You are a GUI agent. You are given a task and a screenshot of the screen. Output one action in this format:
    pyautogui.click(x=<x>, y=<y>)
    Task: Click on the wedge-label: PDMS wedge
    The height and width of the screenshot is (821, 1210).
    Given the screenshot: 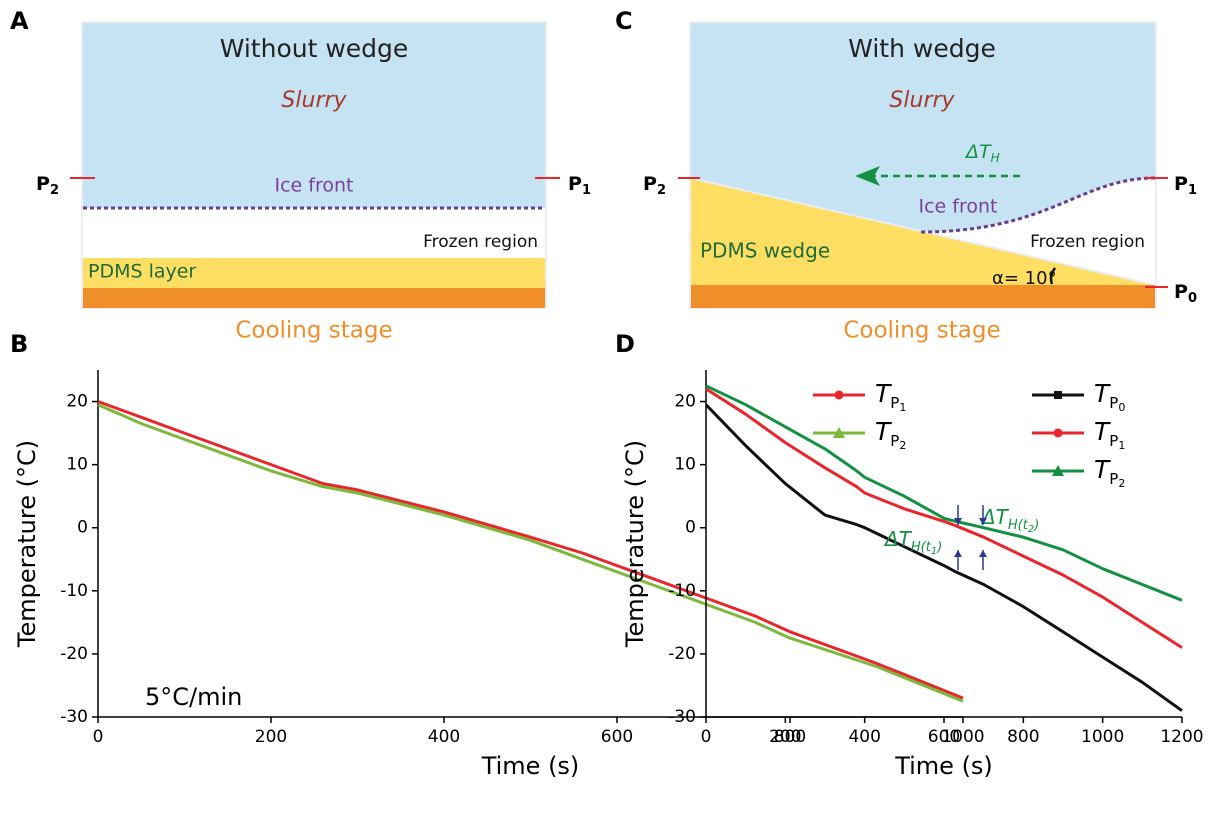 What is the action you would take?
    pyautogui.click(x=765, y=251)
    